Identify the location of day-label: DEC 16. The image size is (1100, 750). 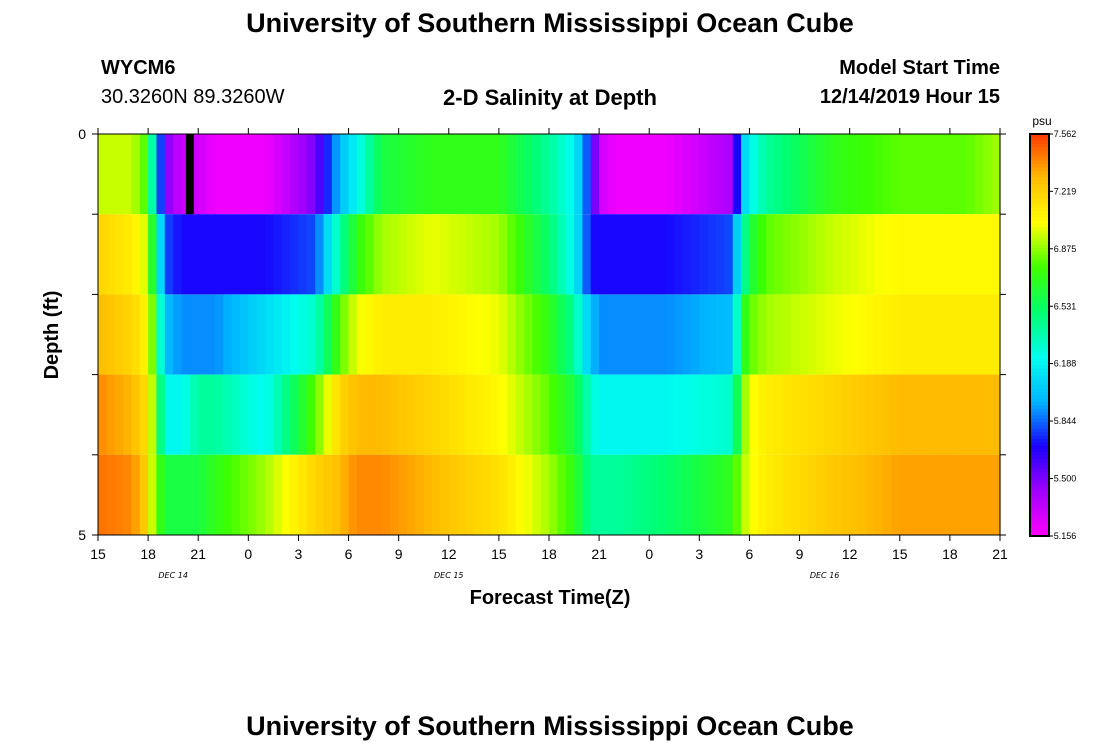
(825, 575).